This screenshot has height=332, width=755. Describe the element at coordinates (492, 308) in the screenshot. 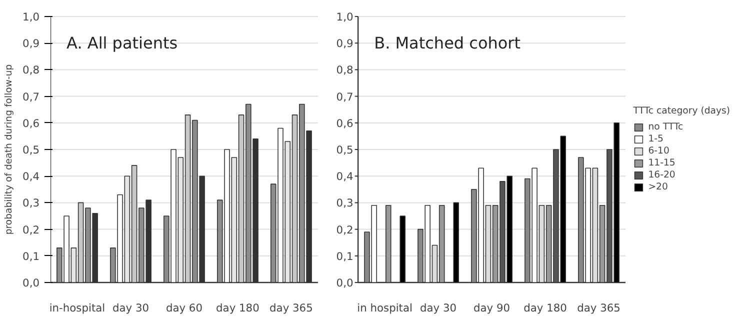

I see `x-tick-label: day 90` at that location.